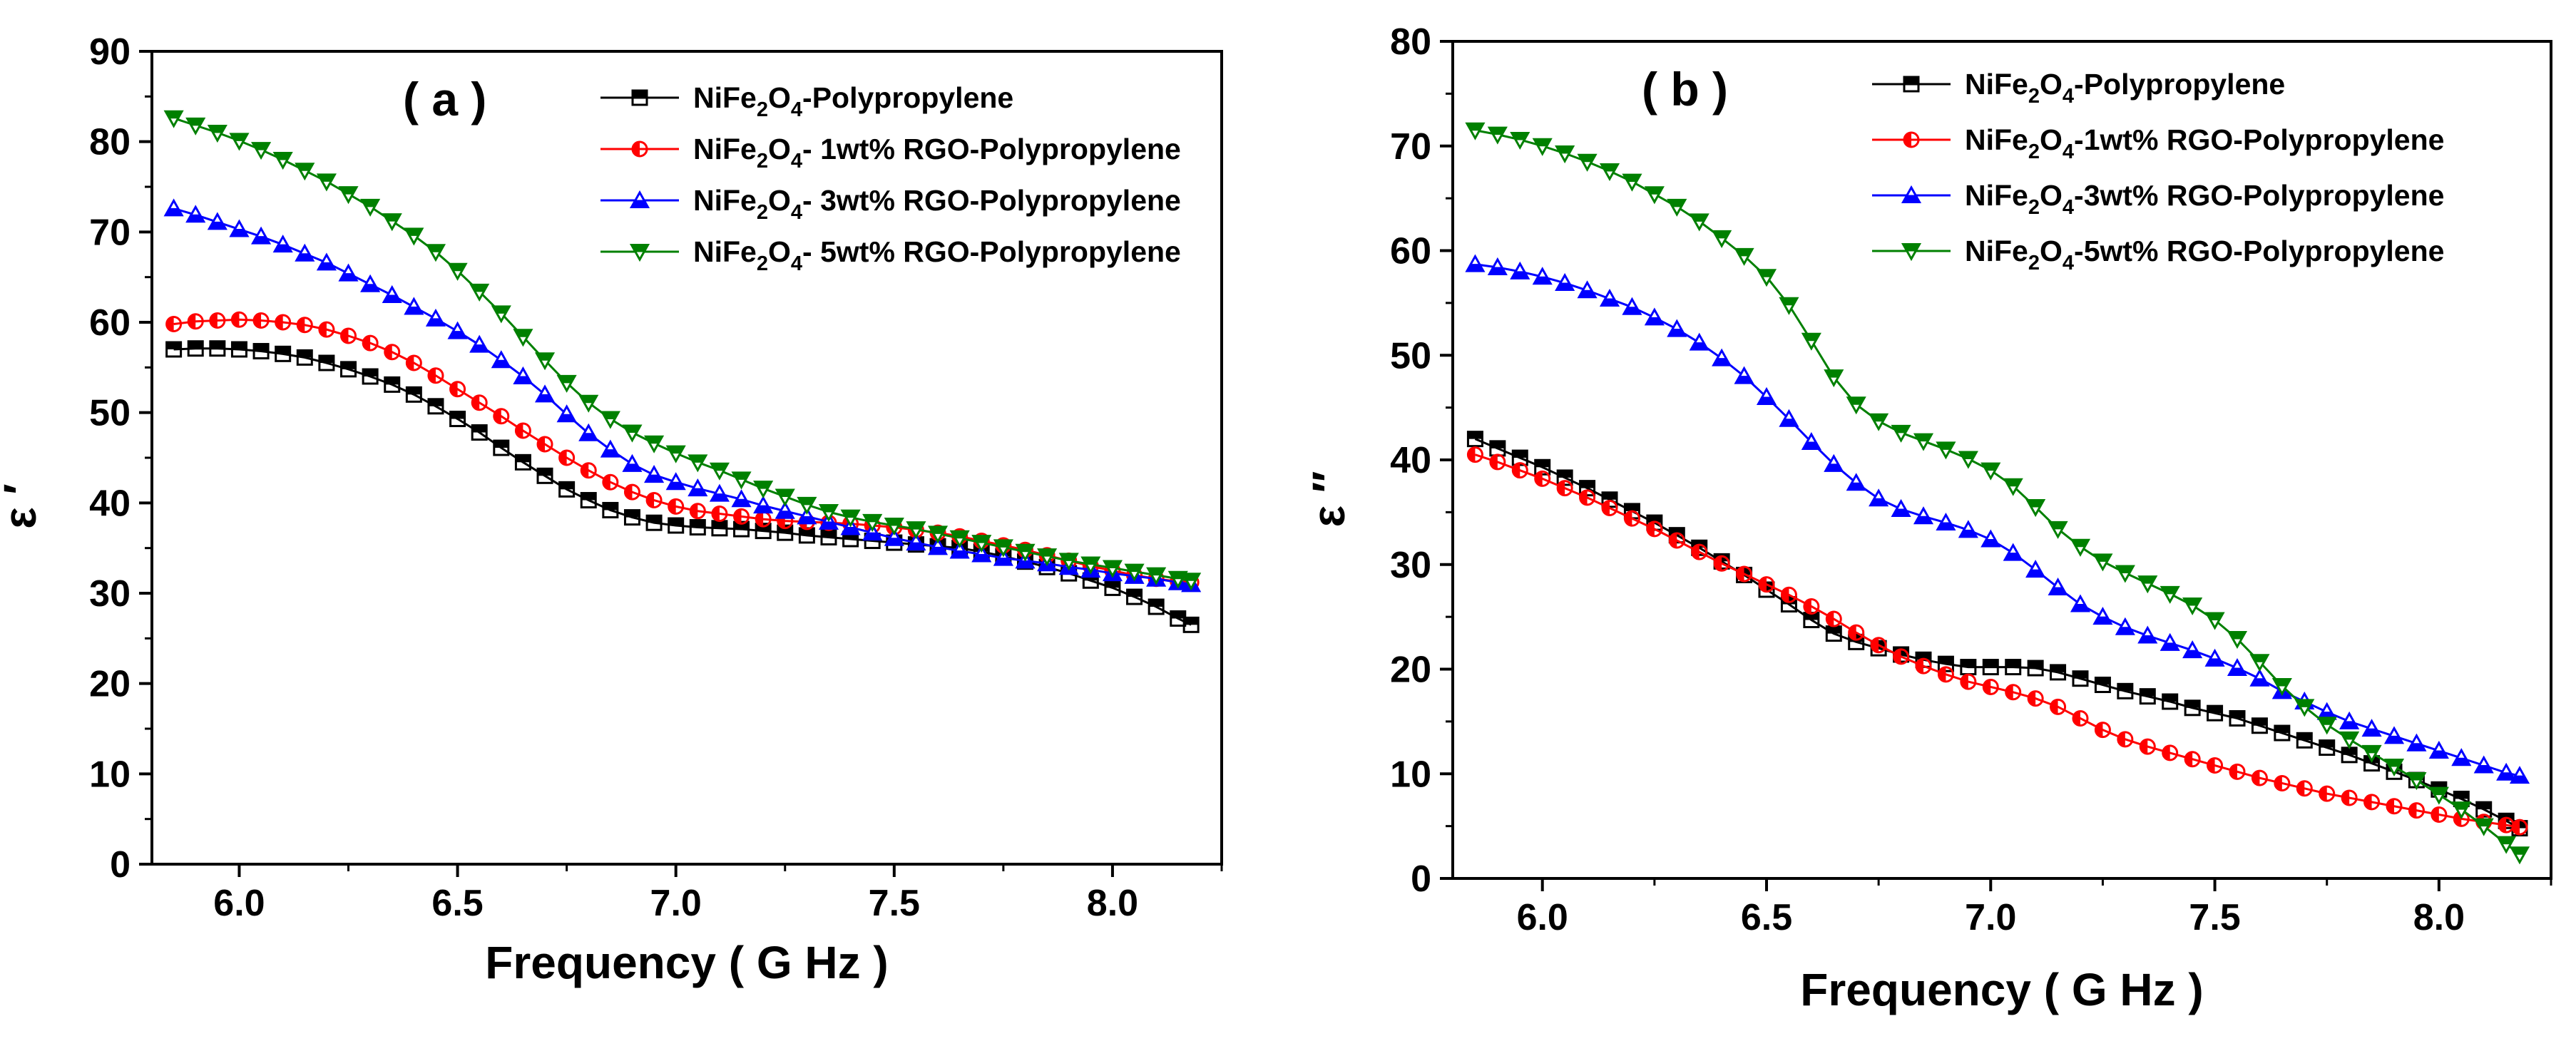 Image resolution: width=2576 pixels, height=1041 pixels. I want to click on legend-label: NiFe2O4- 1wt% RGO-Polypropylene, so click(937, 153).